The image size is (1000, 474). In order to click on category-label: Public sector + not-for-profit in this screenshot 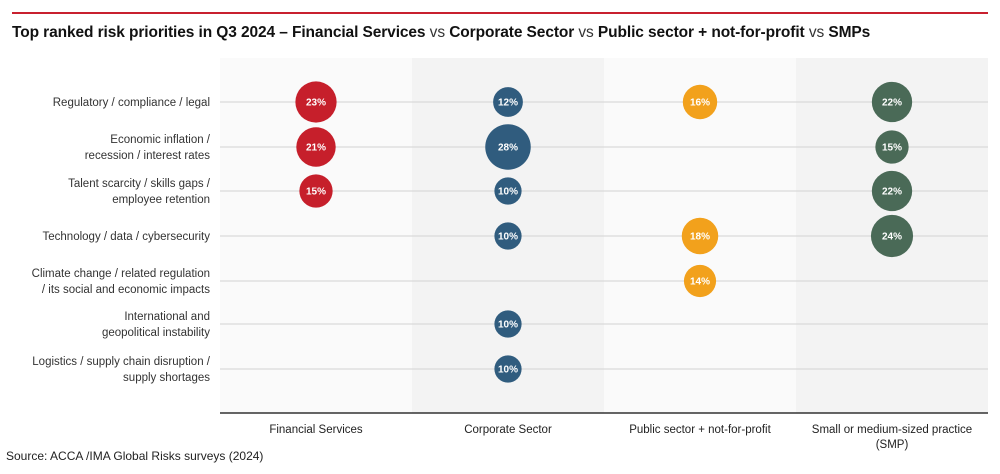, I will do `click(700, 430)`.